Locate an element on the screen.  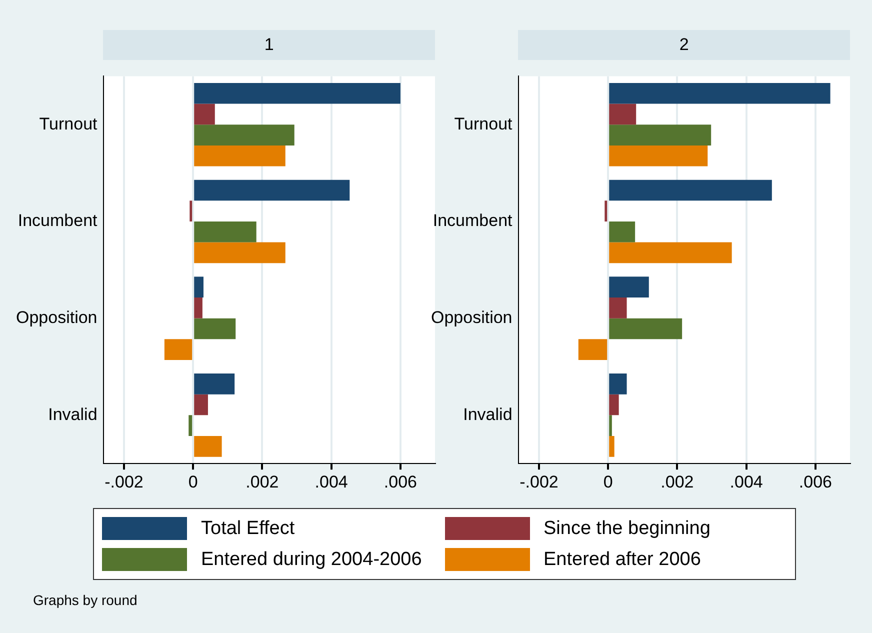
legend-label: Total Effect is located at coordinates (248, 529).